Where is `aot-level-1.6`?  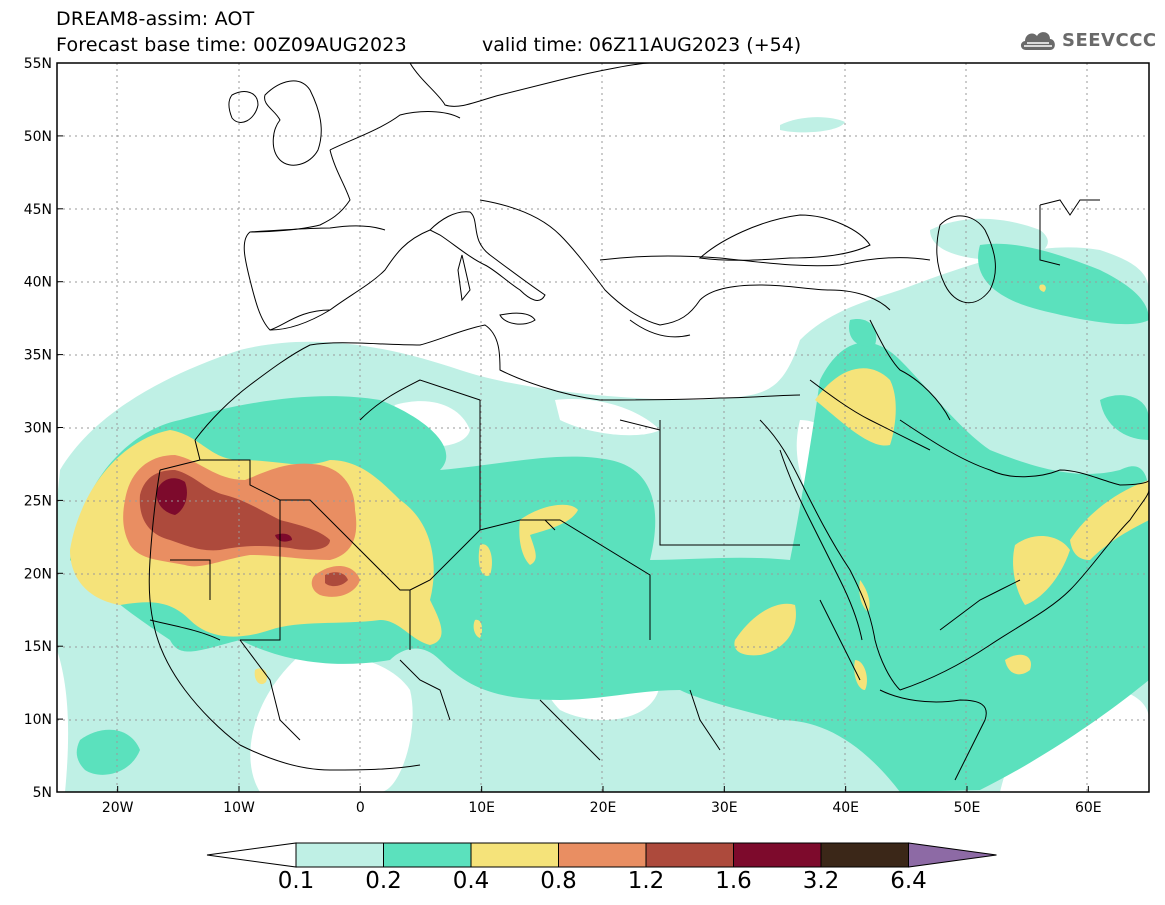
aot-level-1.6 is located at coordinates (224, 510).